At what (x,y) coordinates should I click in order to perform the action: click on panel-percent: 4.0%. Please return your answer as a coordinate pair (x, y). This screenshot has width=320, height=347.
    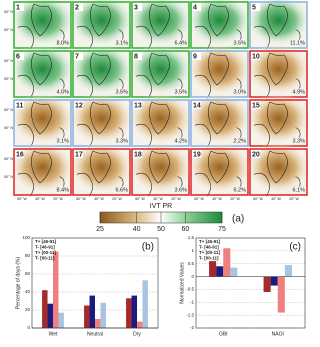
    Looking at the image, I should click on (62, 92).